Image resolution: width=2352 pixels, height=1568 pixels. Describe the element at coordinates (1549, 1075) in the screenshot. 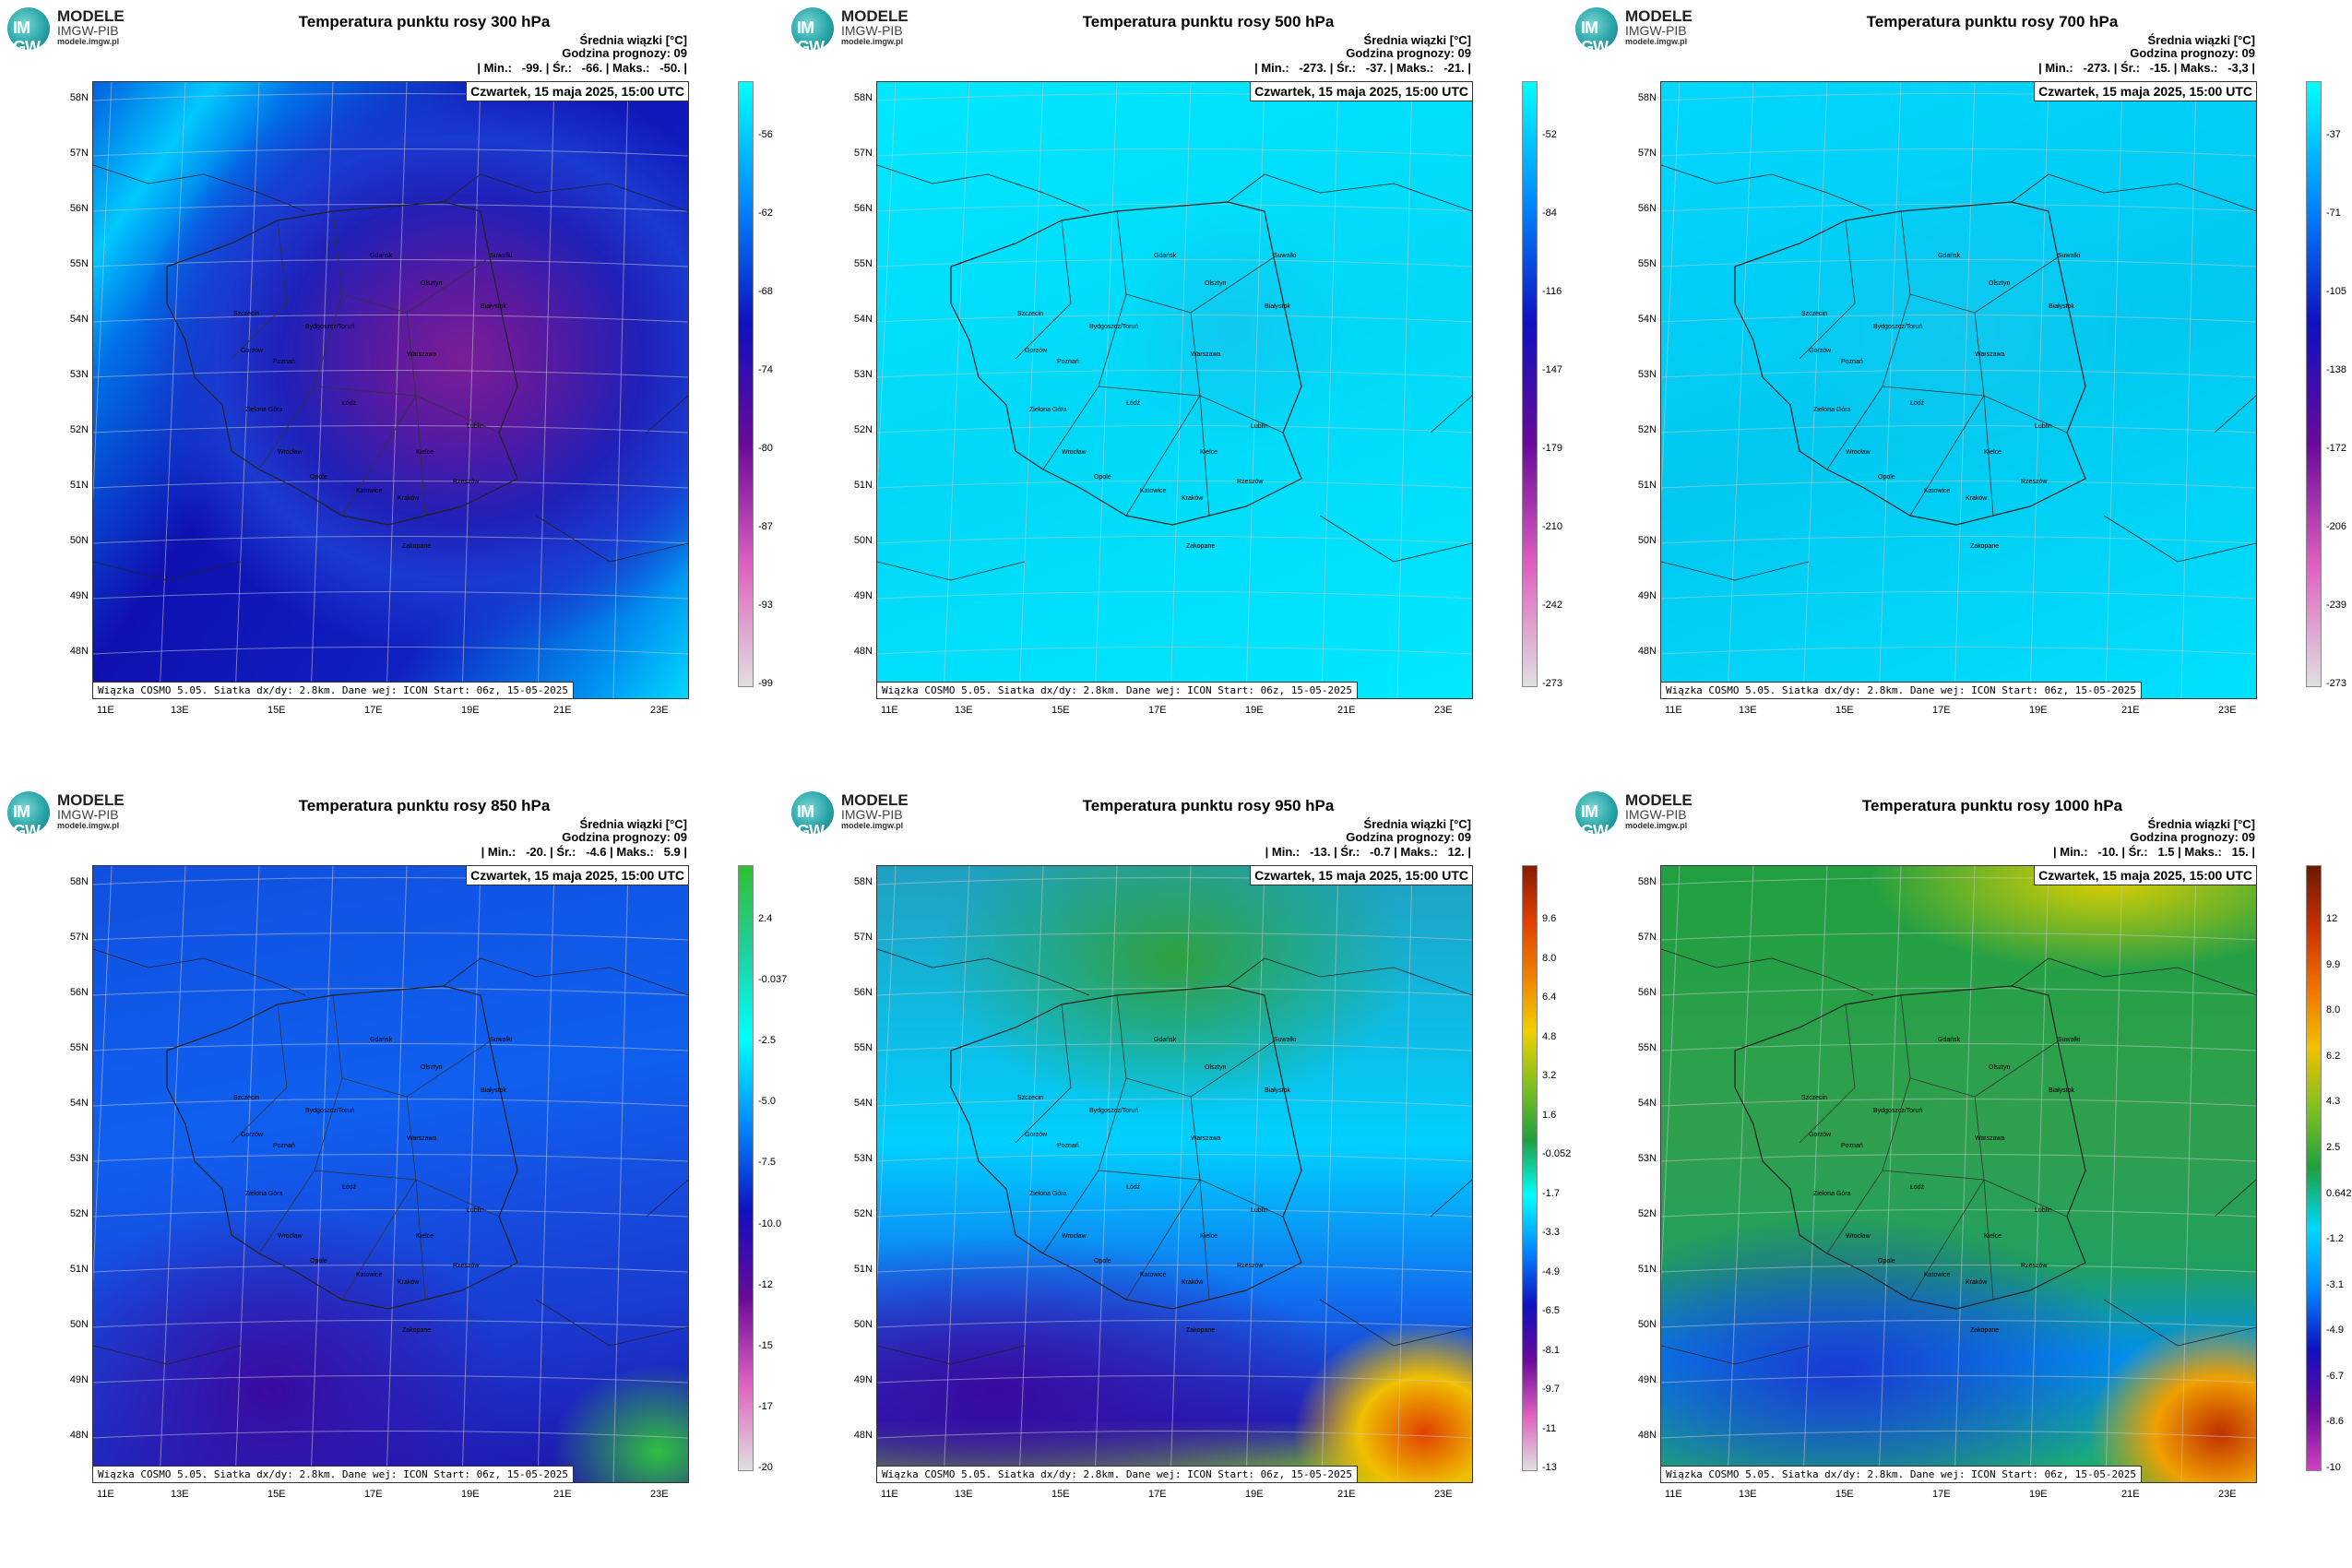

I see `colorbar-tick-label: 3.2` at that location.